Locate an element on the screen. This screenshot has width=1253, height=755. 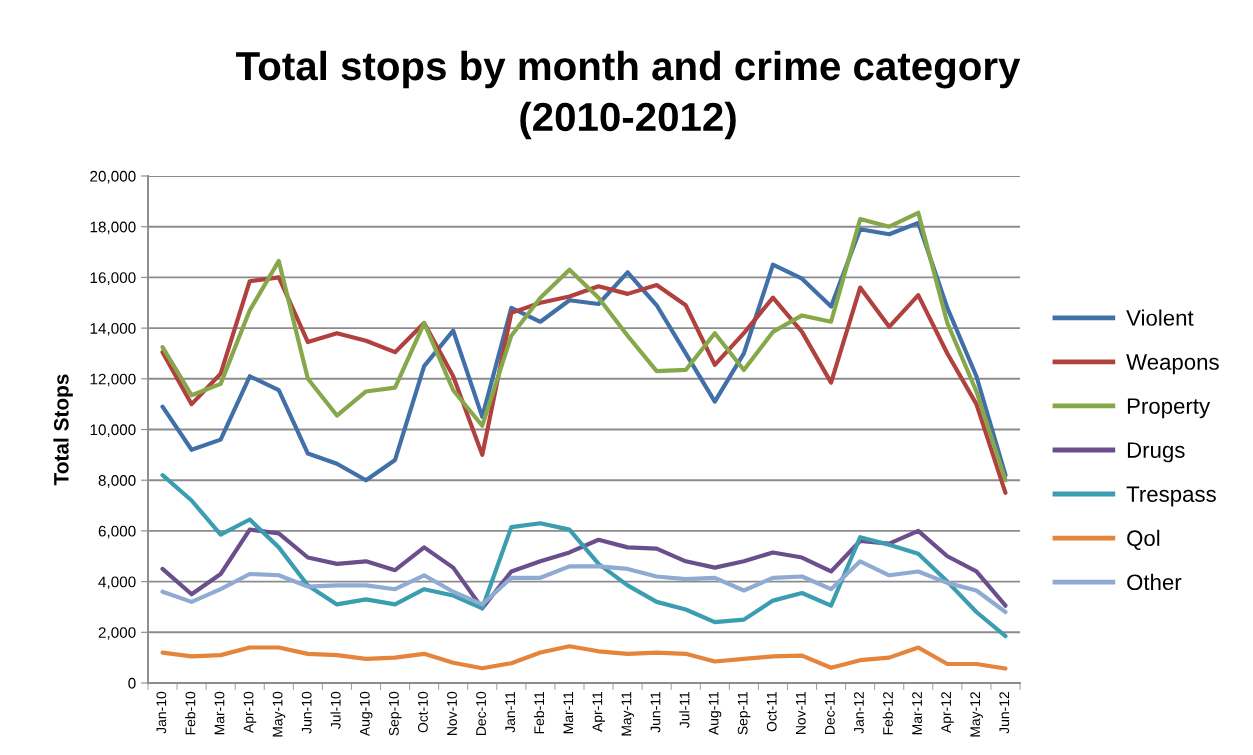
x-tick-label: Oct-11 is located at coordinates (771, 712).